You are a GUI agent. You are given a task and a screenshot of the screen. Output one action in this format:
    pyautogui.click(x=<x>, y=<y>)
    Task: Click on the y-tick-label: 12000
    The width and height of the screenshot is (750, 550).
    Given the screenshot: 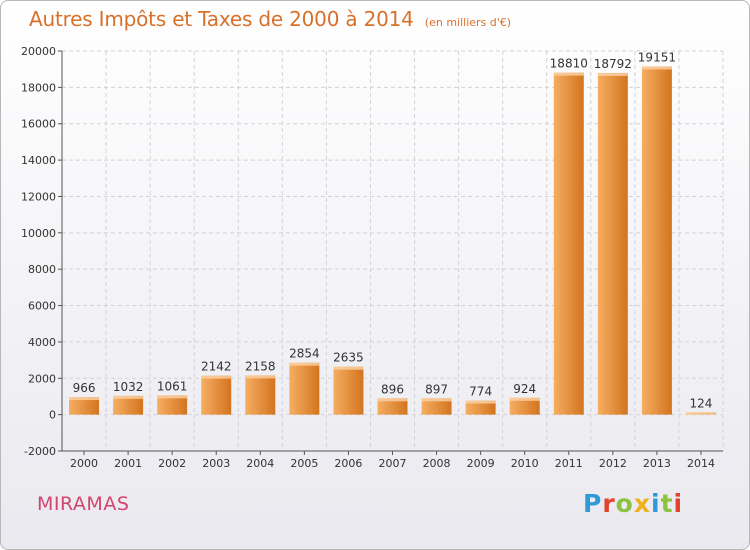 What is the action you would take?
    pyautogui.click(x=38, y=196)
    